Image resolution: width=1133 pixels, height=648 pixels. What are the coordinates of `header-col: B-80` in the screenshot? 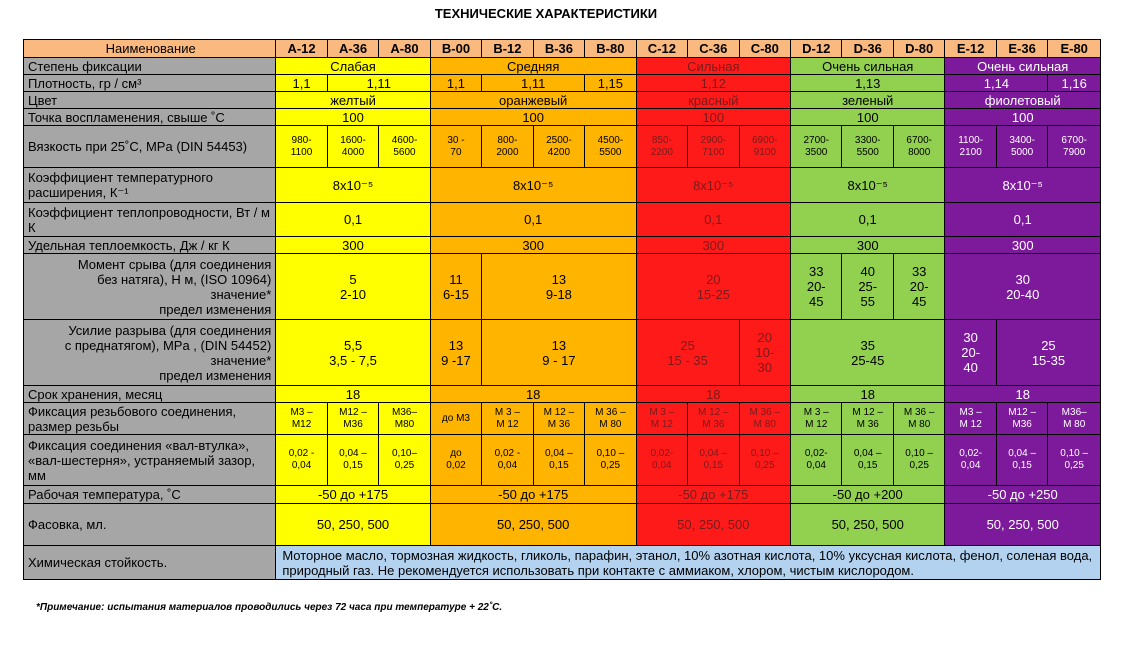 It's located at (610, 48).